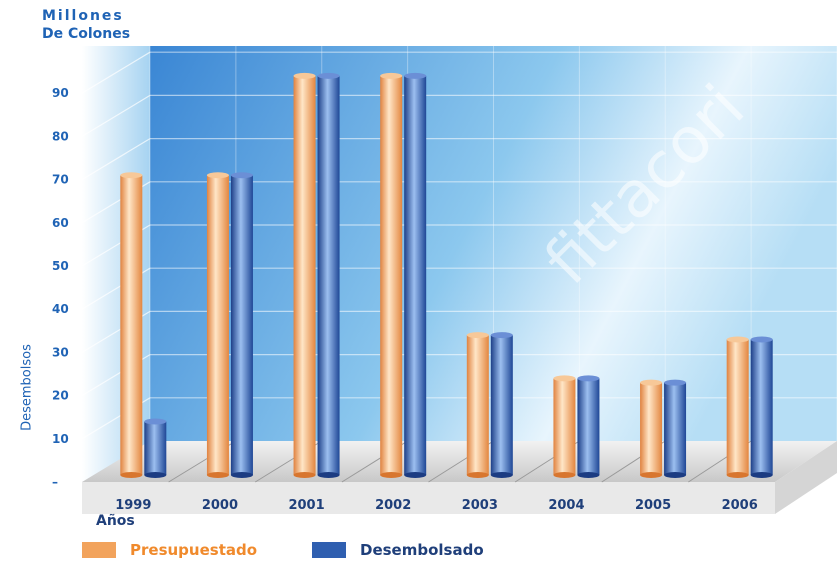  What do you see at coordinates (60, 439) in the screenshot?
I see `y-tick-label: 10` at bounding box center [60, 439].